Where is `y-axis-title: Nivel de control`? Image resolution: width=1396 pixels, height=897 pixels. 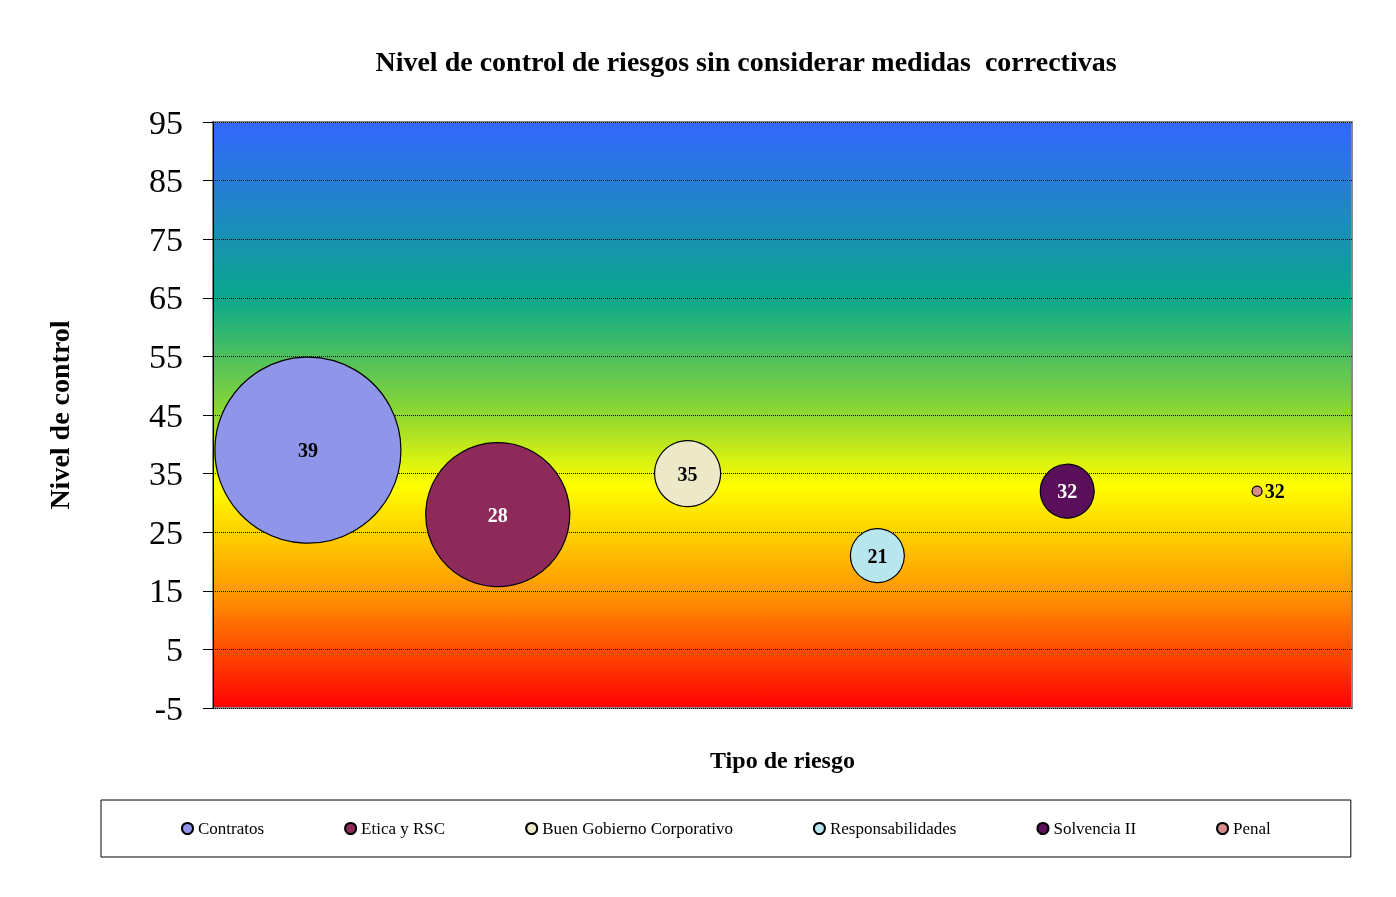 y-axis-title: Nivel de control is located at coordinates (59, 415).